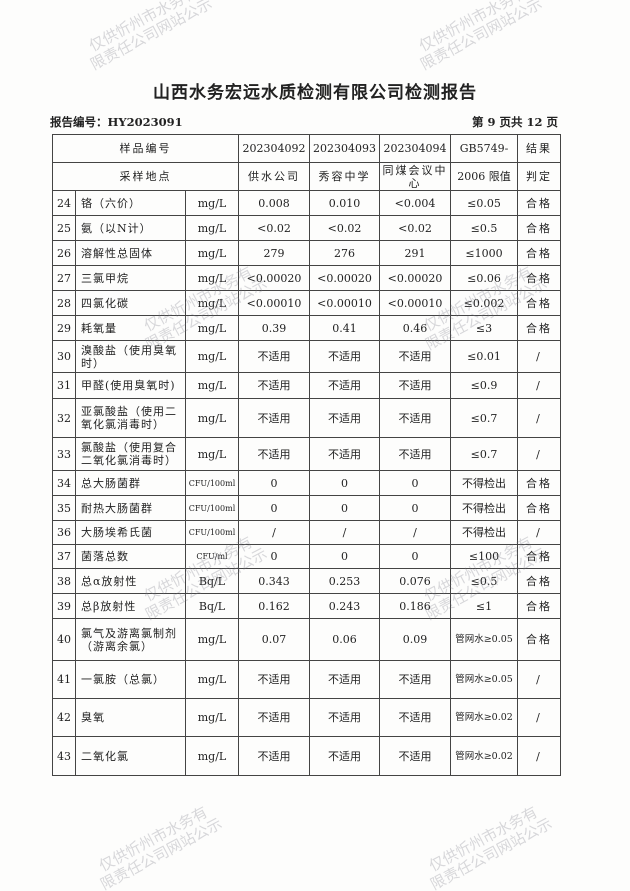  I want to click on item-name: 总β放射性, so click(130, 606).